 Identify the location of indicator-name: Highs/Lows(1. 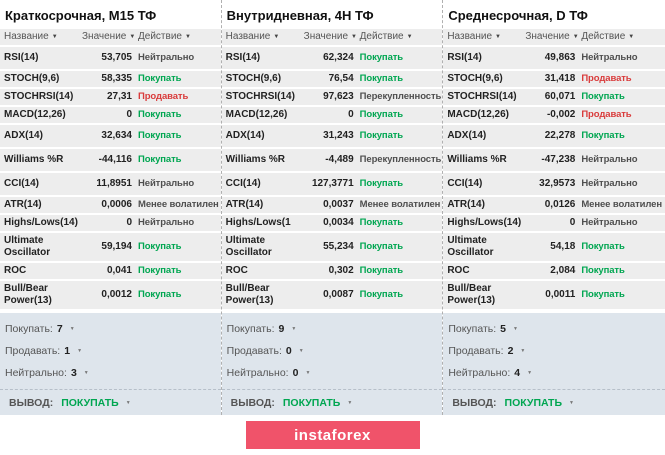
(258, 222).